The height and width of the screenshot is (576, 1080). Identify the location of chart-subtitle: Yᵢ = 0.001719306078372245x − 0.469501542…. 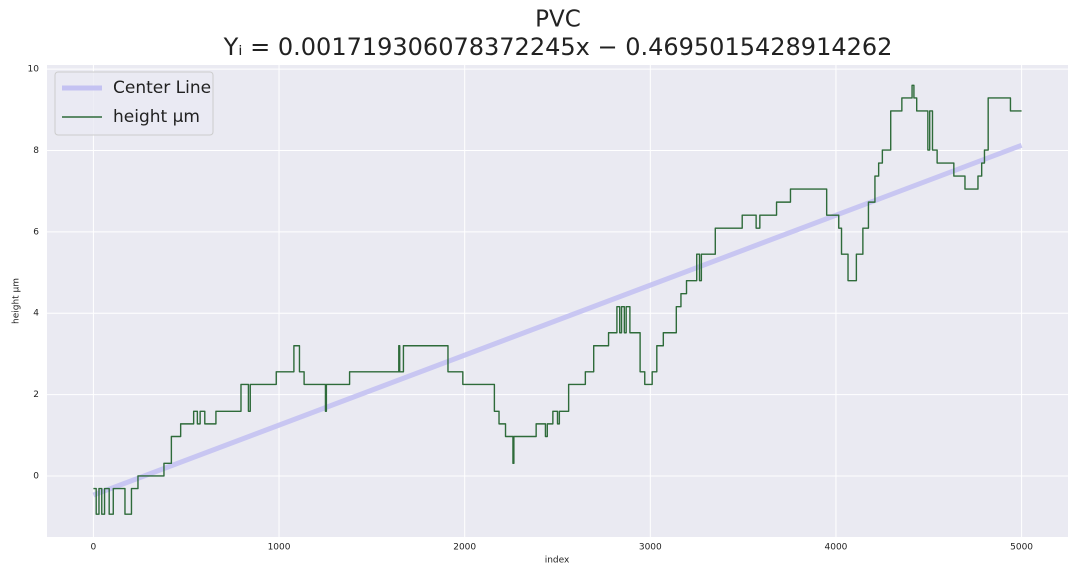
(558, 47).